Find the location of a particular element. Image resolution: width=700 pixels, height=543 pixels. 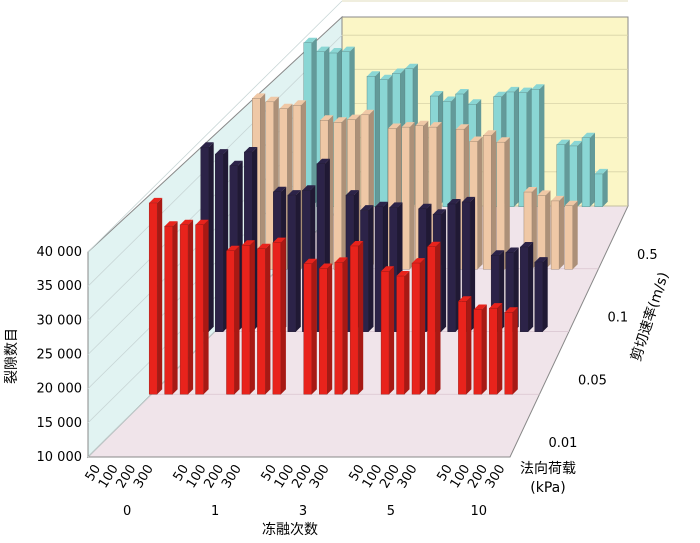

load-axis-unit: (kPa) is located at coordinates (547, 488).